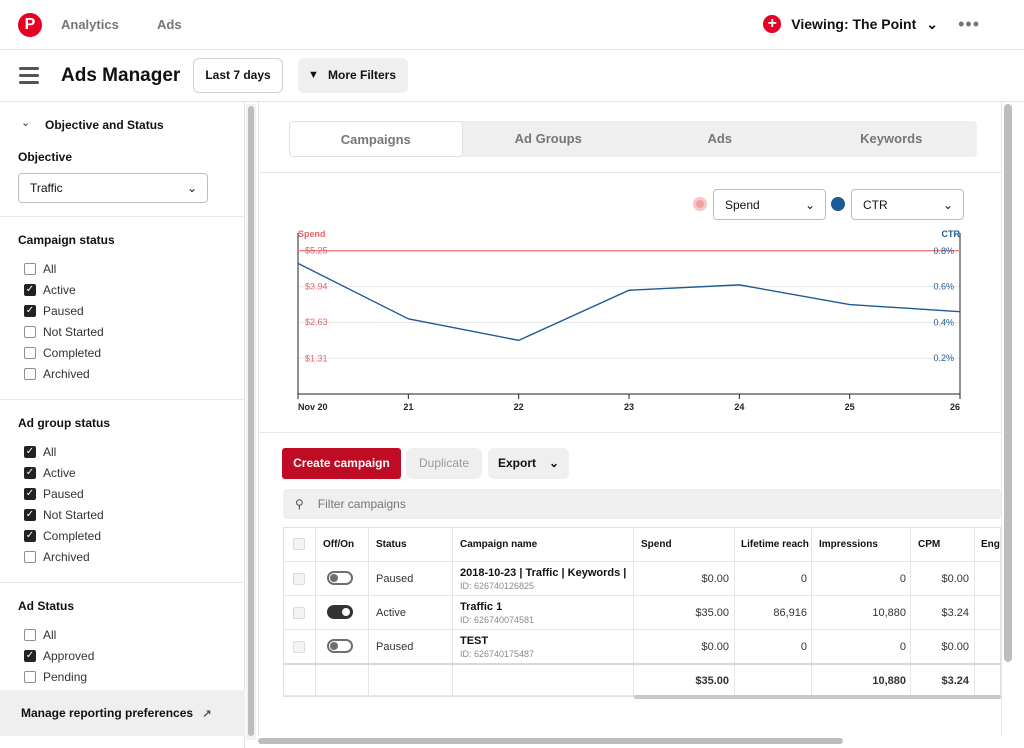 This screenshot has height=748, width=1024. Describe the element at coordinates (30, 25) in the screenshot. I see `pinterest-logo-icon: P` at that location.